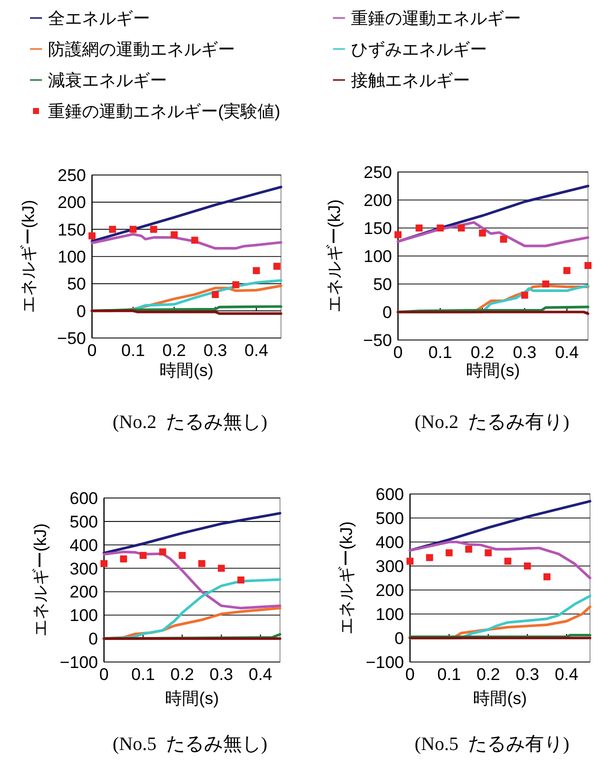  What do you see at coordinates (99, 18) in the screenshot?
I see `legend-label: 全エネルギー` at bounding box center [99, 18].